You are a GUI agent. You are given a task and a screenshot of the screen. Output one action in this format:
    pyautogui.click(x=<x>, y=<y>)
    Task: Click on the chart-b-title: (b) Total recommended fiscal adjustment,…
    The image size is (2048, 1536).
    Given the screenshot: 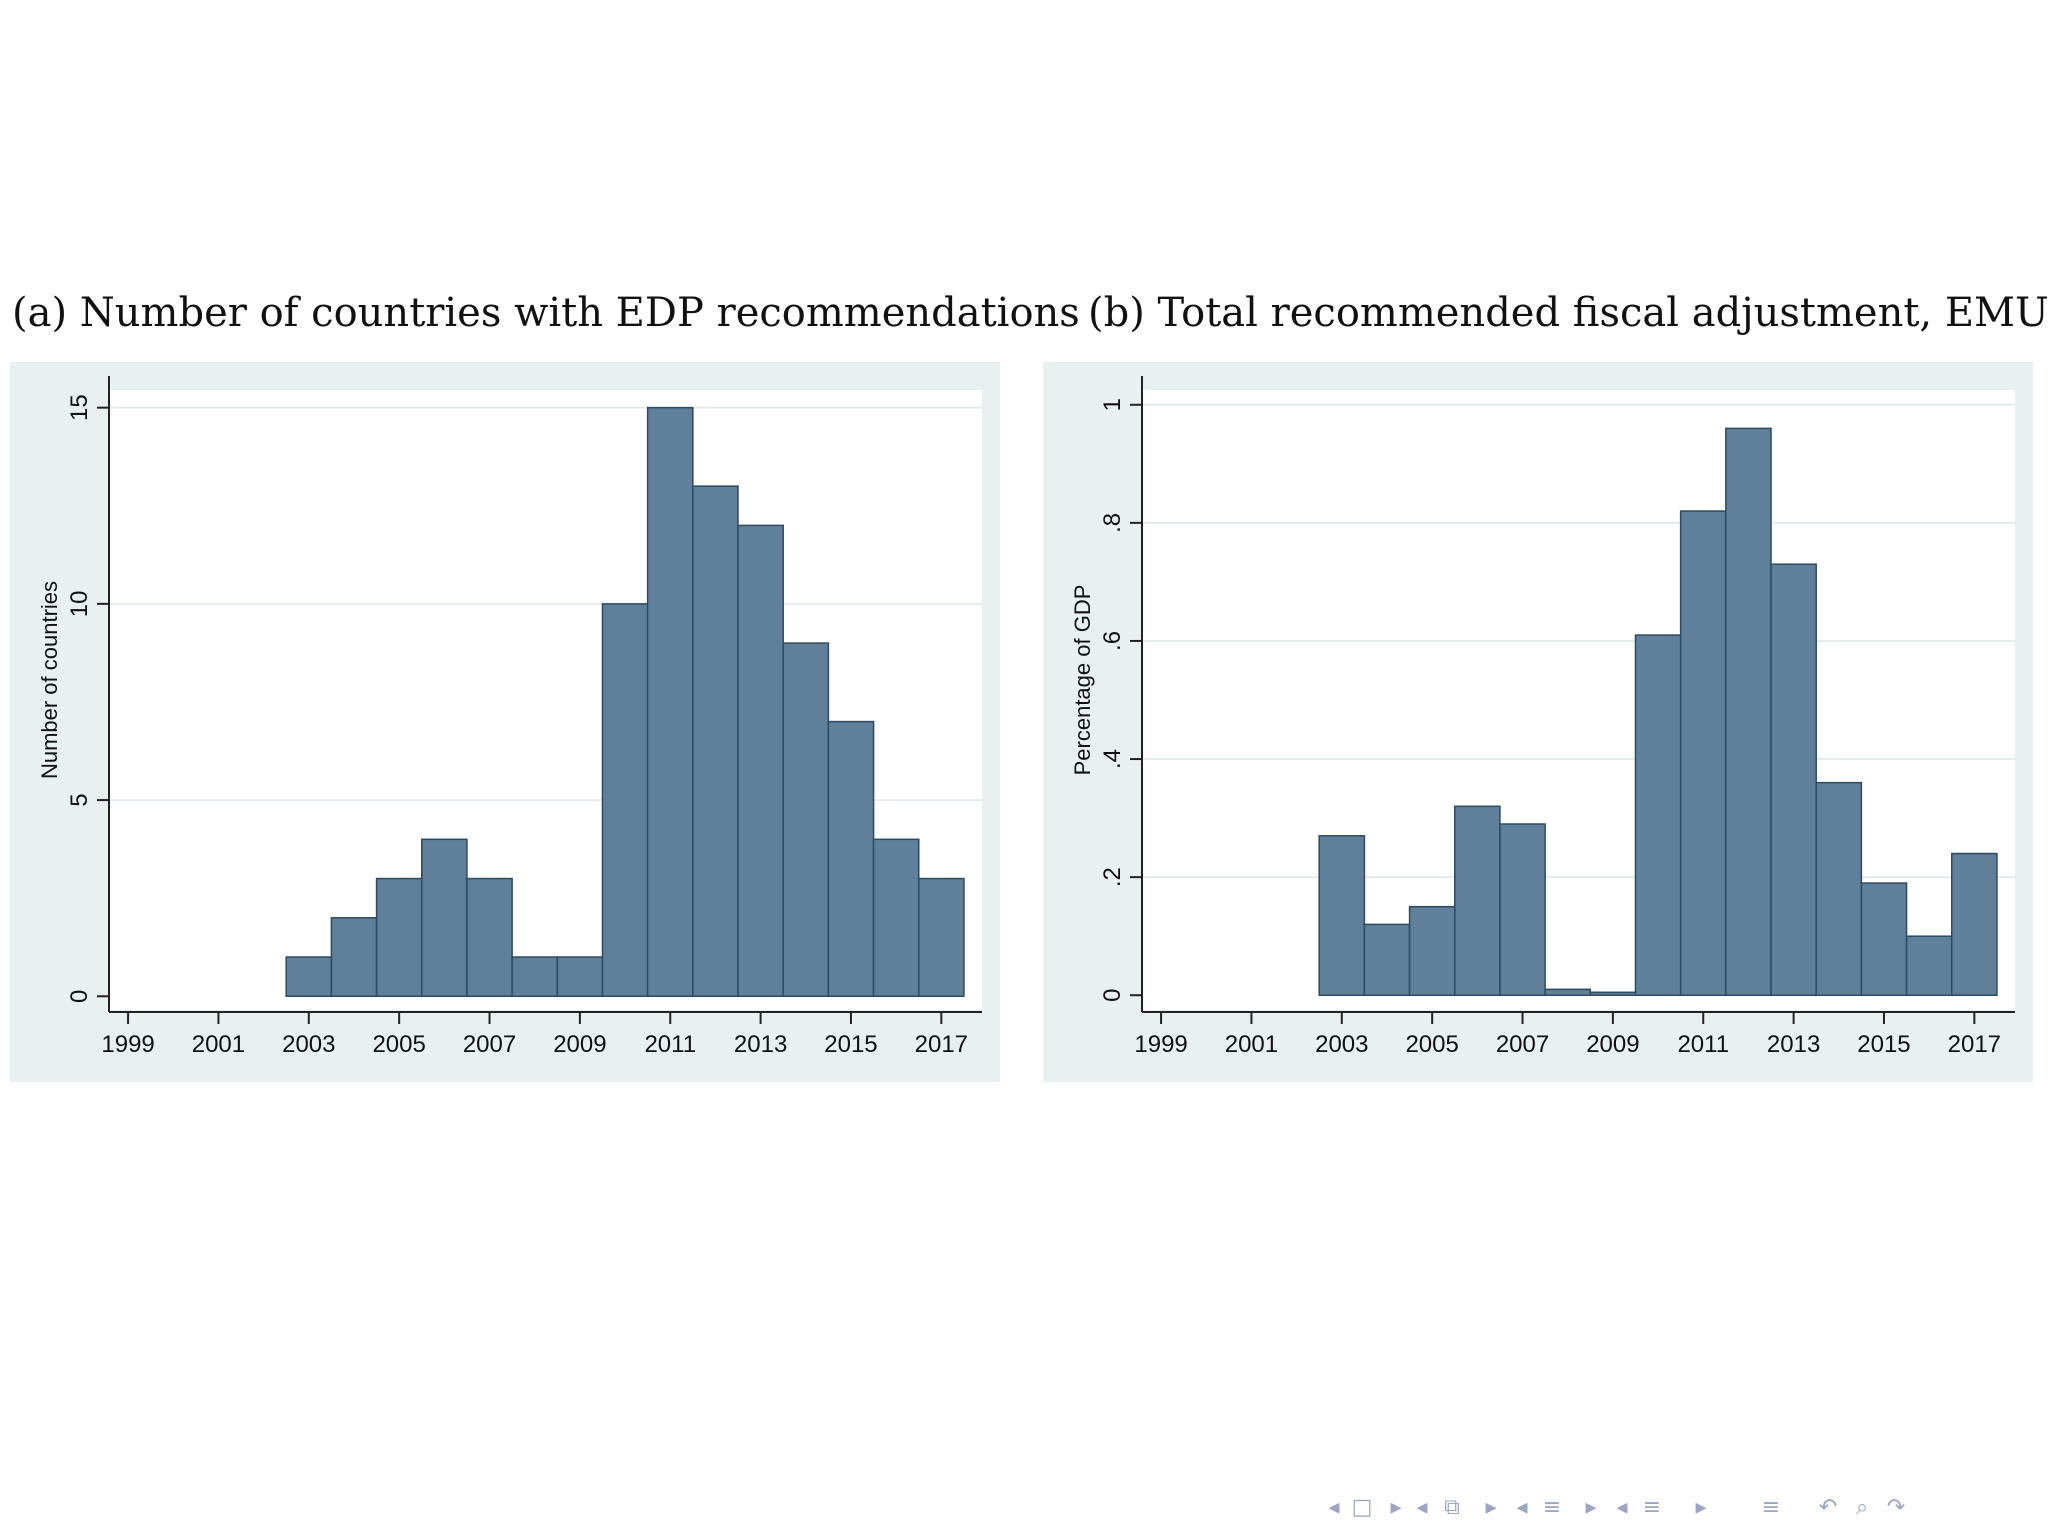 What is the action you would take?
    pyautogui.click(x=1568, y=313)
    